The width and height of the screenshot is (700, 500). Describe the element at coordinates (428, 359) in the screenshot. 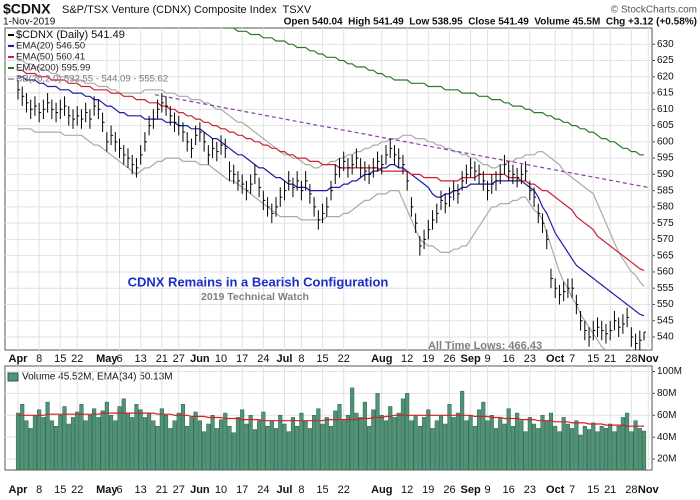

I see `x-tick-label: 19` at that location.